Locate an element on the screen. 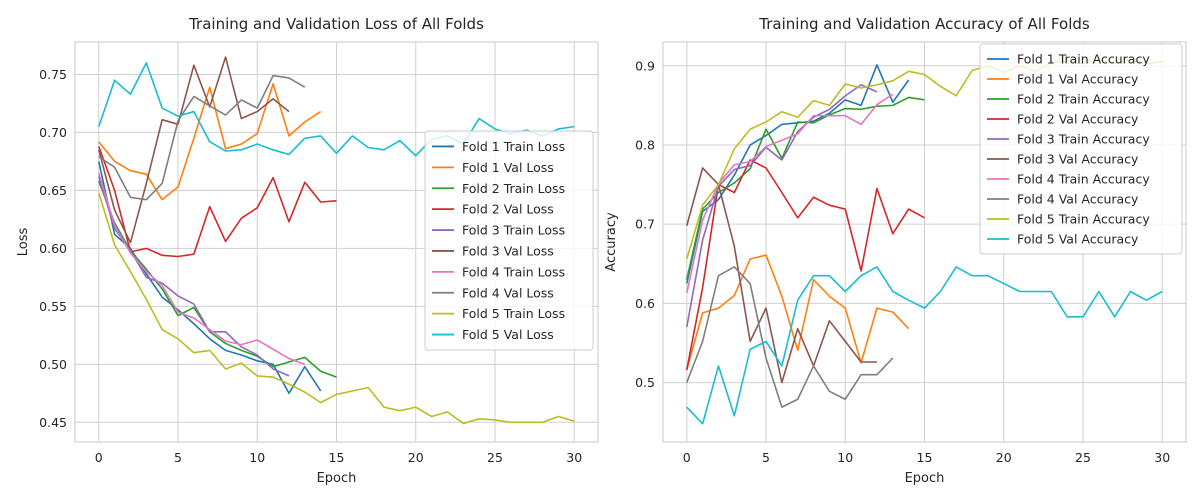 This screenshot has height=500, width=1200. loss-x-tick-label: 15 is located at coordinates (337, 457).